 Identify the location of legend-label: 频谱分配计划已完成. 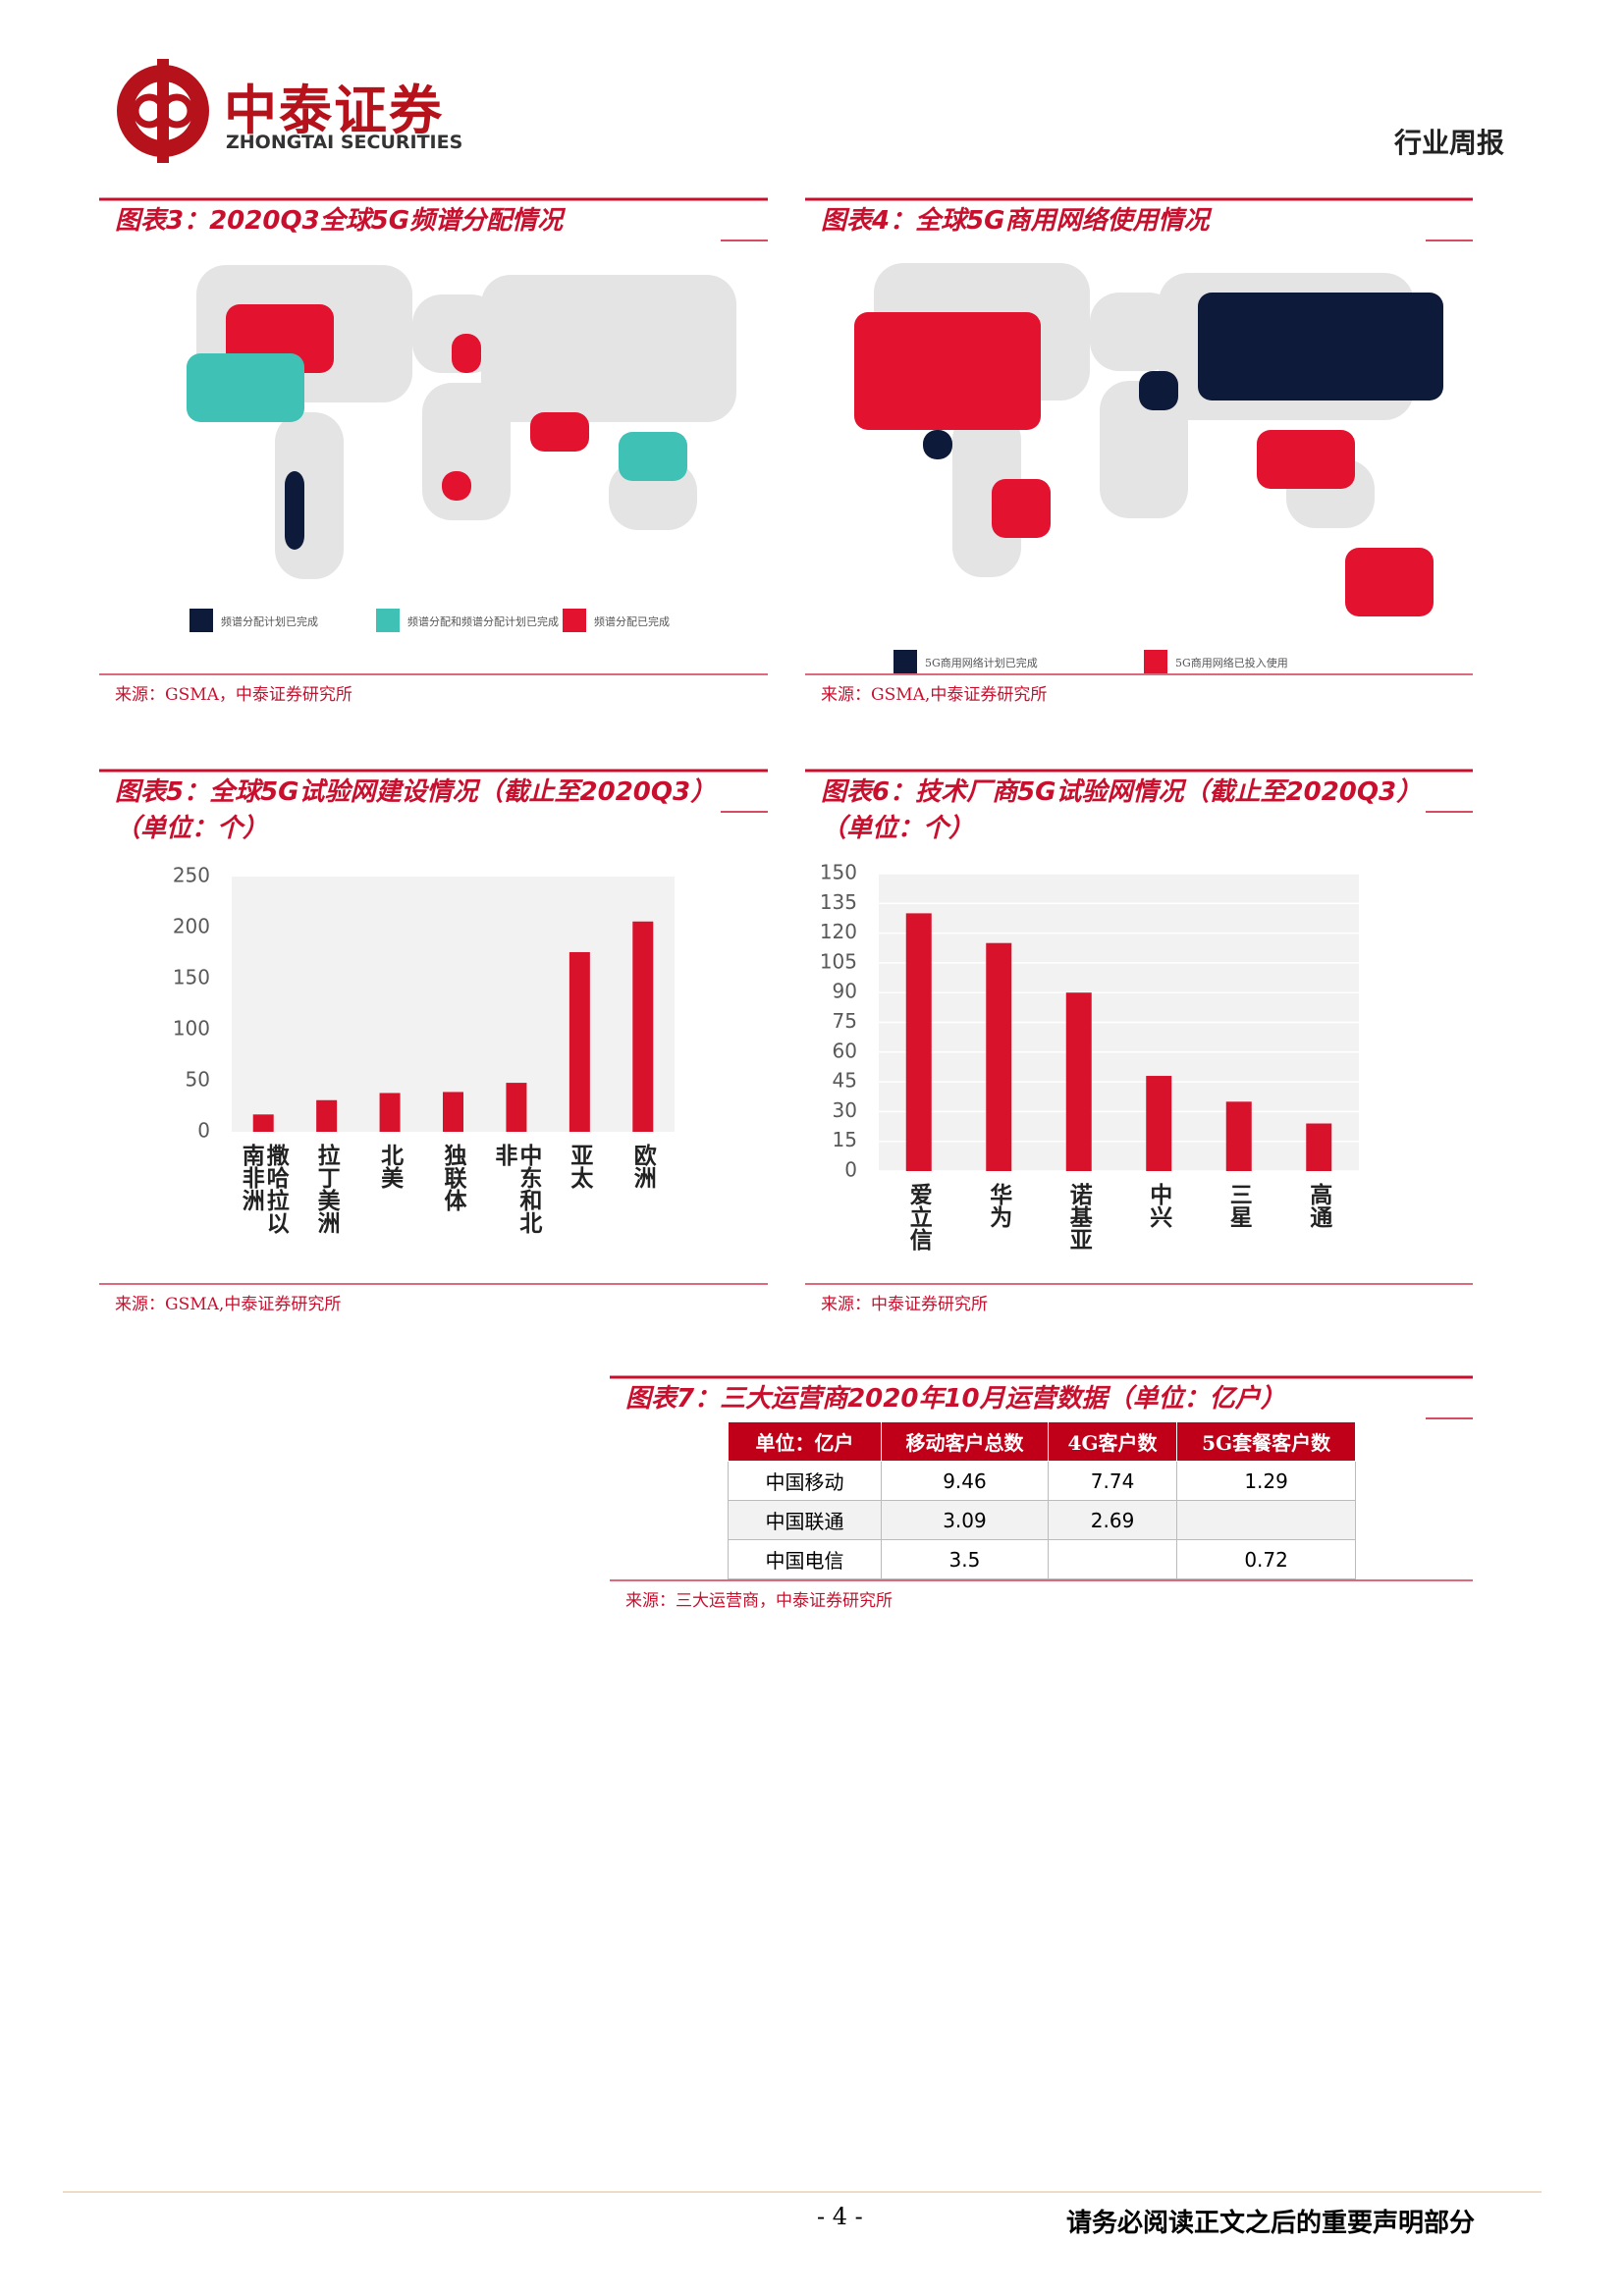
(269, 621).